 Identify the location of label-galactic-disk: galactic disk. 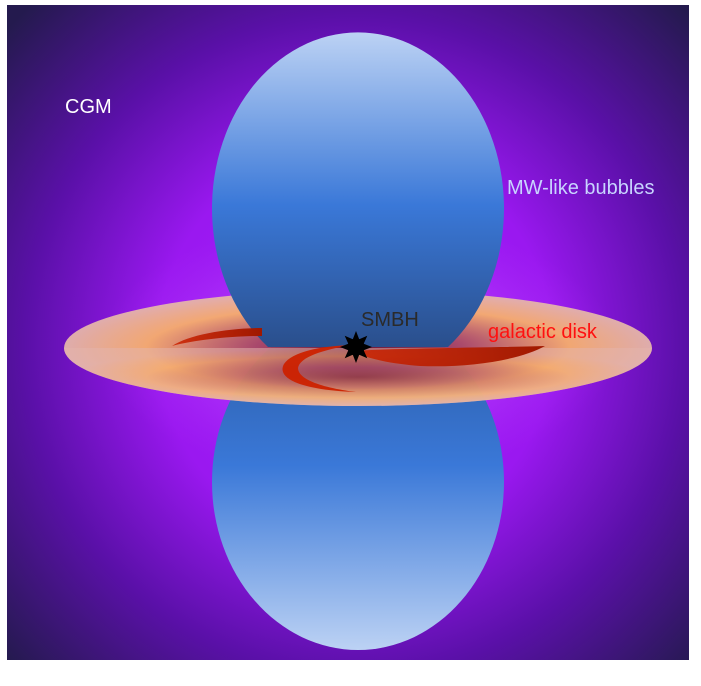
(543, 332).